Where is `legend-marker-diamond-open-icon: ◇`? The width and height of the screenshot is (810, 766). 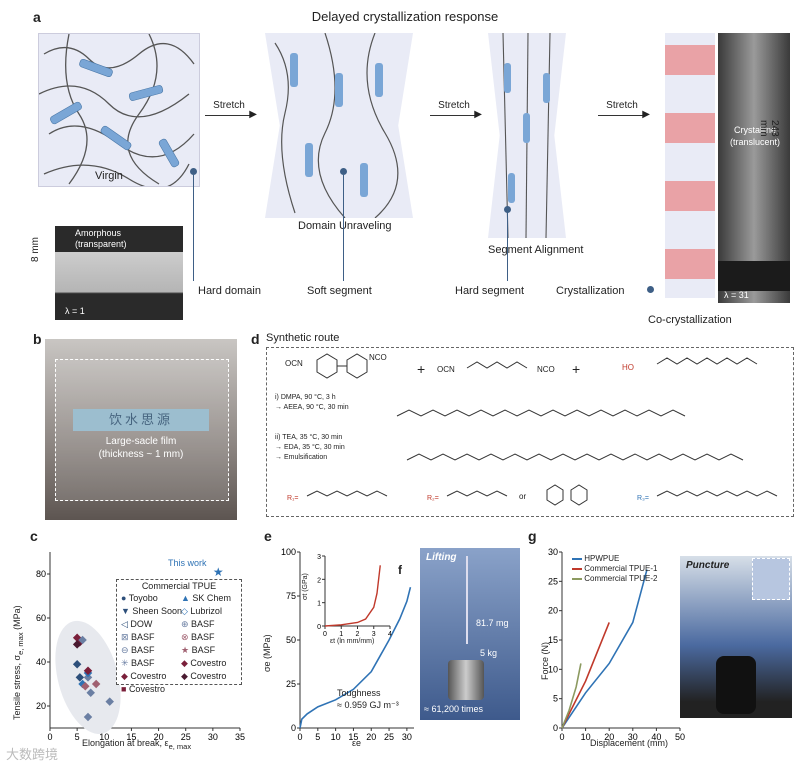
legend-marker-diamond-open-icon: ◇ is located at coordinates (186, 611).